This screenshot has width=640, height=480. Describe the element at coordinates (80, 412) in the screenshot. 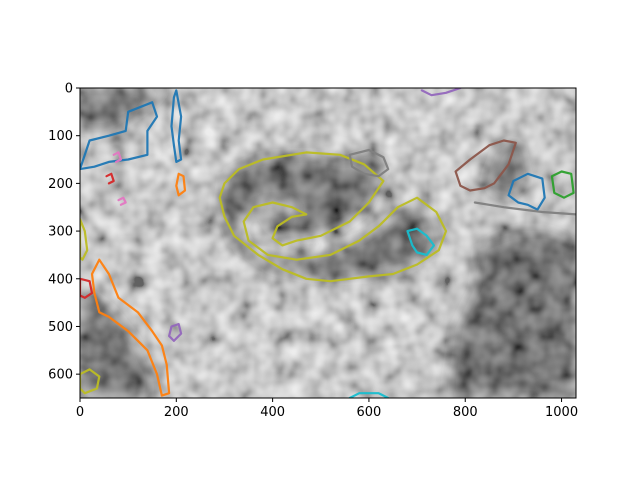

I see `x-tick-label: 0` at that location.